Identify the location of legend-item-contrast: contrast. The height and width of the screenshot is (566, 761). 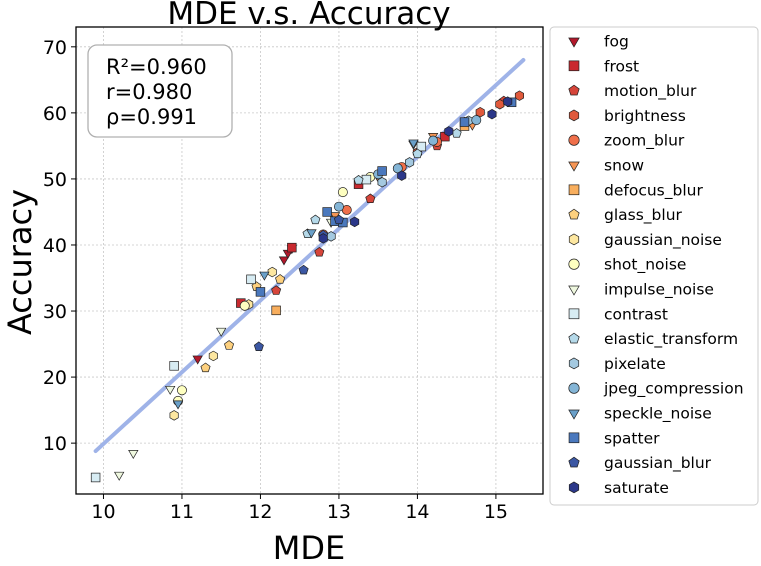
(618, 314).